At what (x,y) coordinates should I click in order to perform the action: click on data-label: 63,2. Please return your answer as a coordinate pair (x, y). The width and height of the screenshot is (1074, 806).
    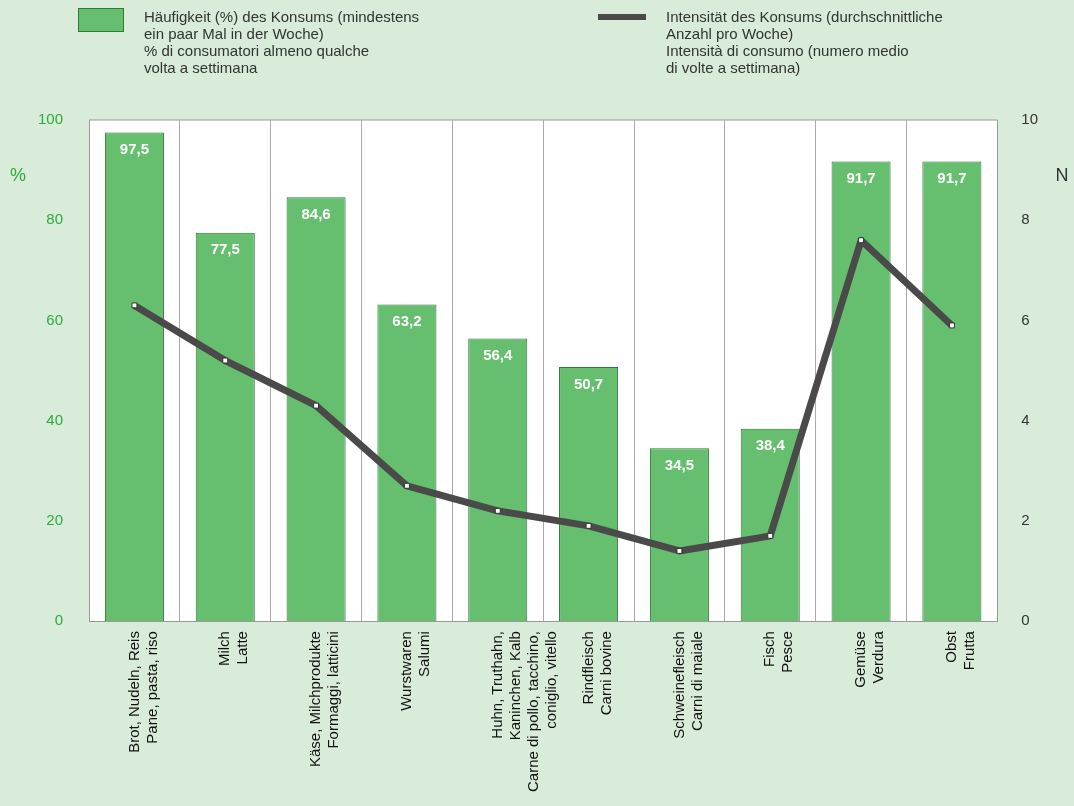
    Looking at the image, I should click on (407, 321).